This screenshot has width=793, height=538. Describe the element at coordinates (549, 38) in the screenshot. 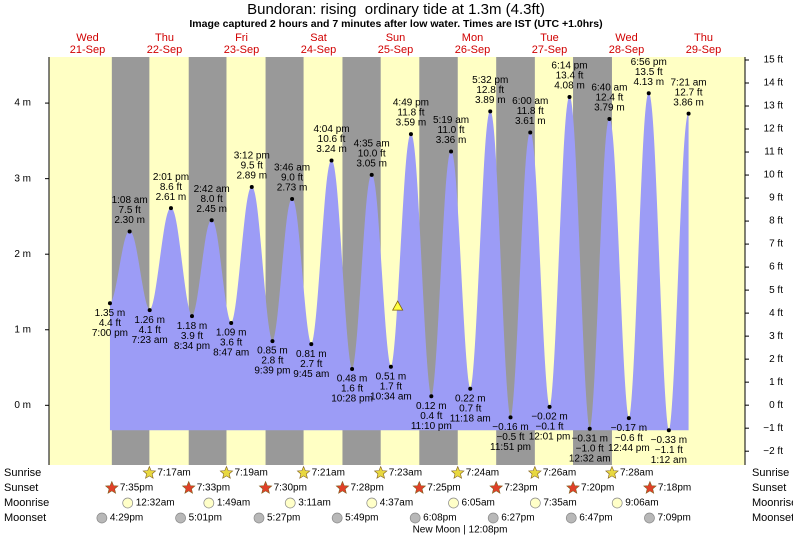

I see `day-name: Tue` at that location.